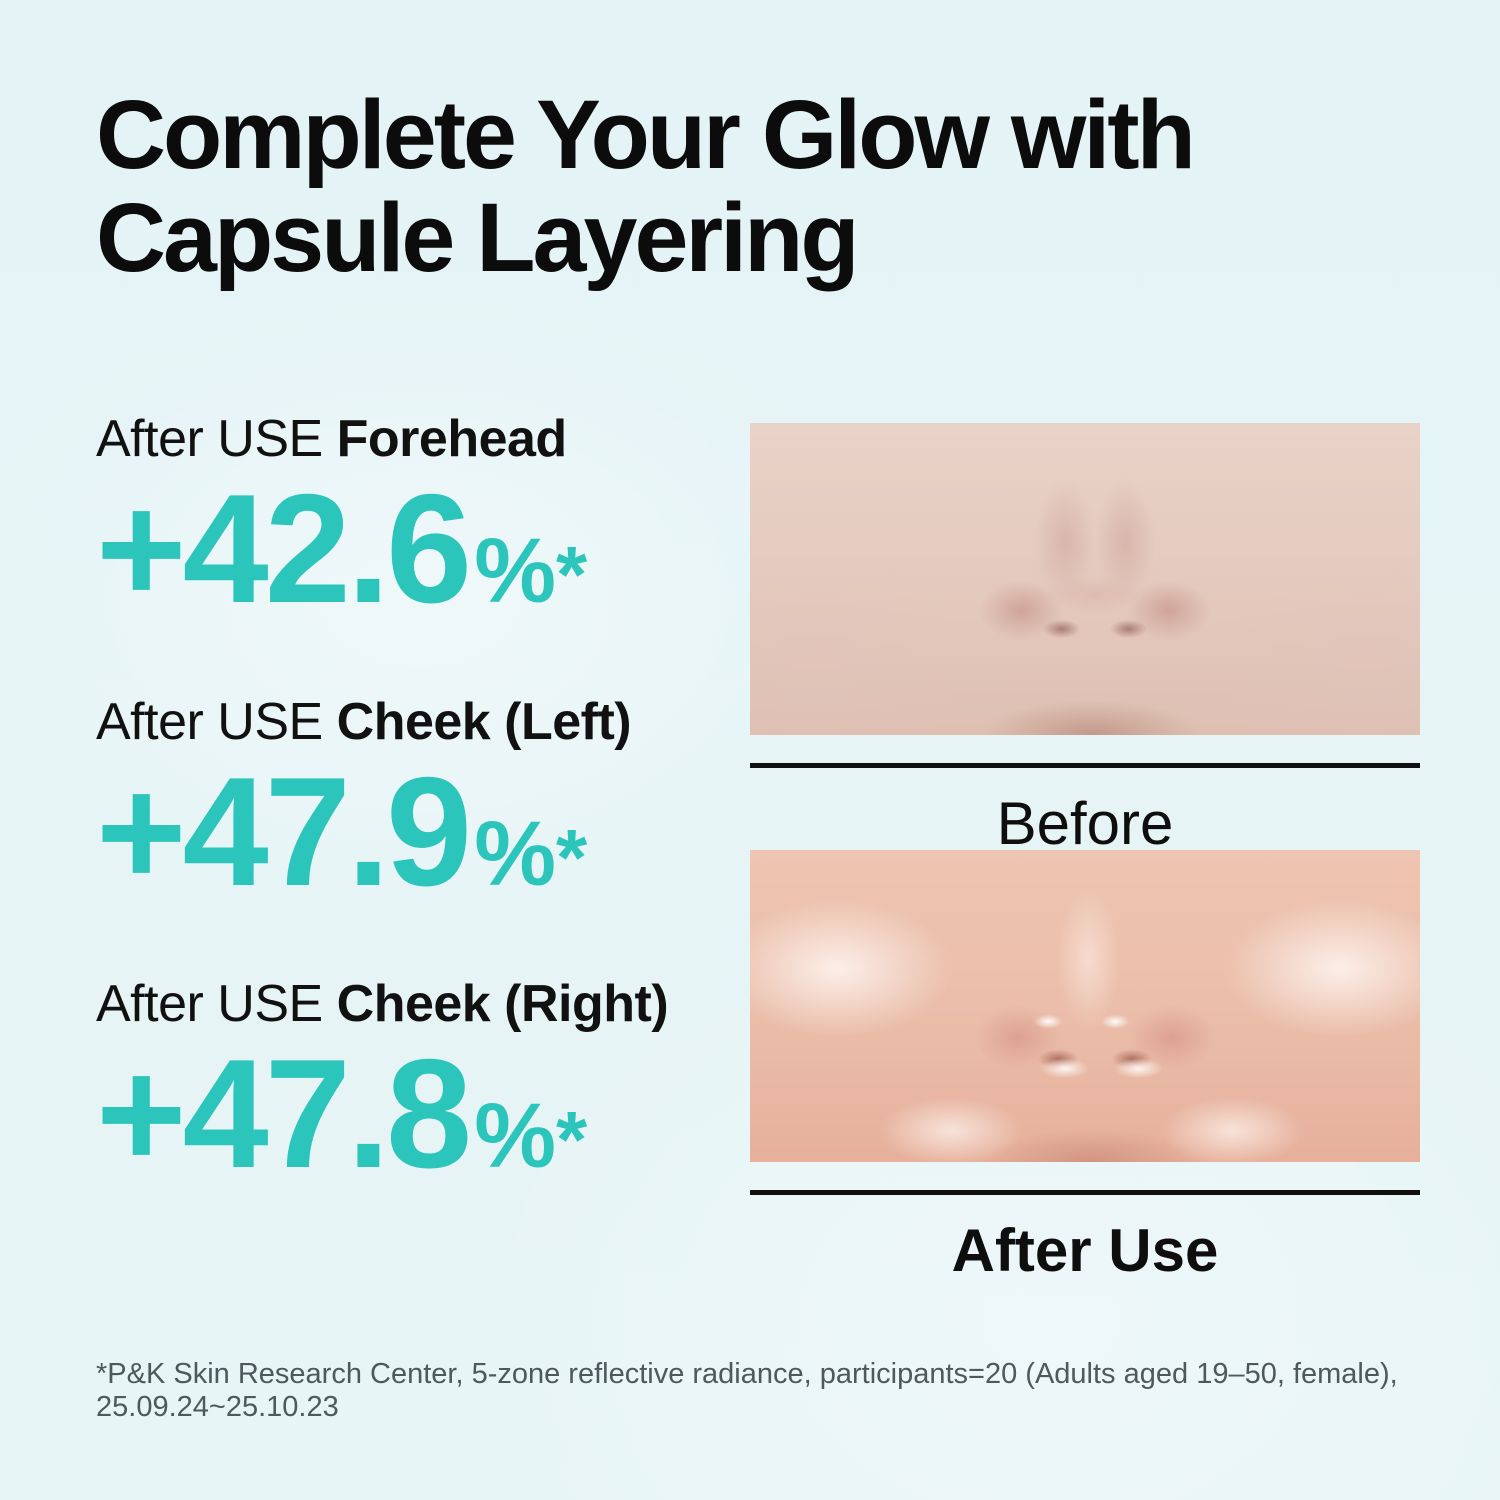 The width and height of the screenshot is (1500, 1500). Describe the element at coordinates (502, 1004) in the screenshot. I see `stat-cheek-right-label-area: Cheek (Right)` at that location.